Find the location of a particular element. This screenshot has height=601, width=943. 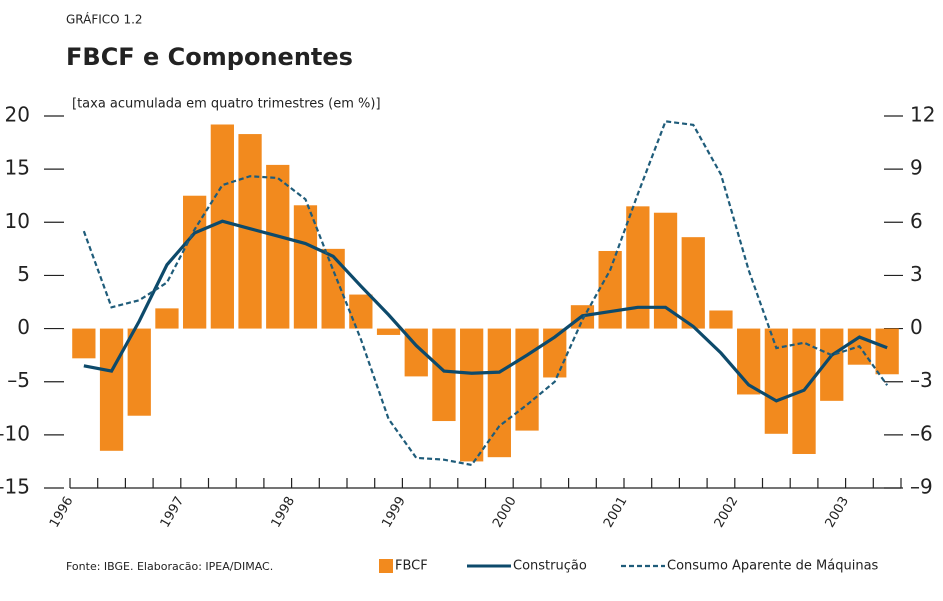

legend-label: Consumo Aparente de Máquinas is located at coordinates (773, 566).